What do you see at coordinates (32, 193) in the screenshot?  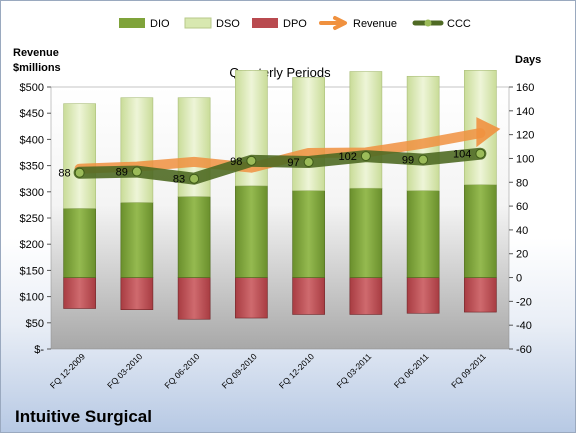 I see `left-tick-label: $300` at bounding box center [32, 193].